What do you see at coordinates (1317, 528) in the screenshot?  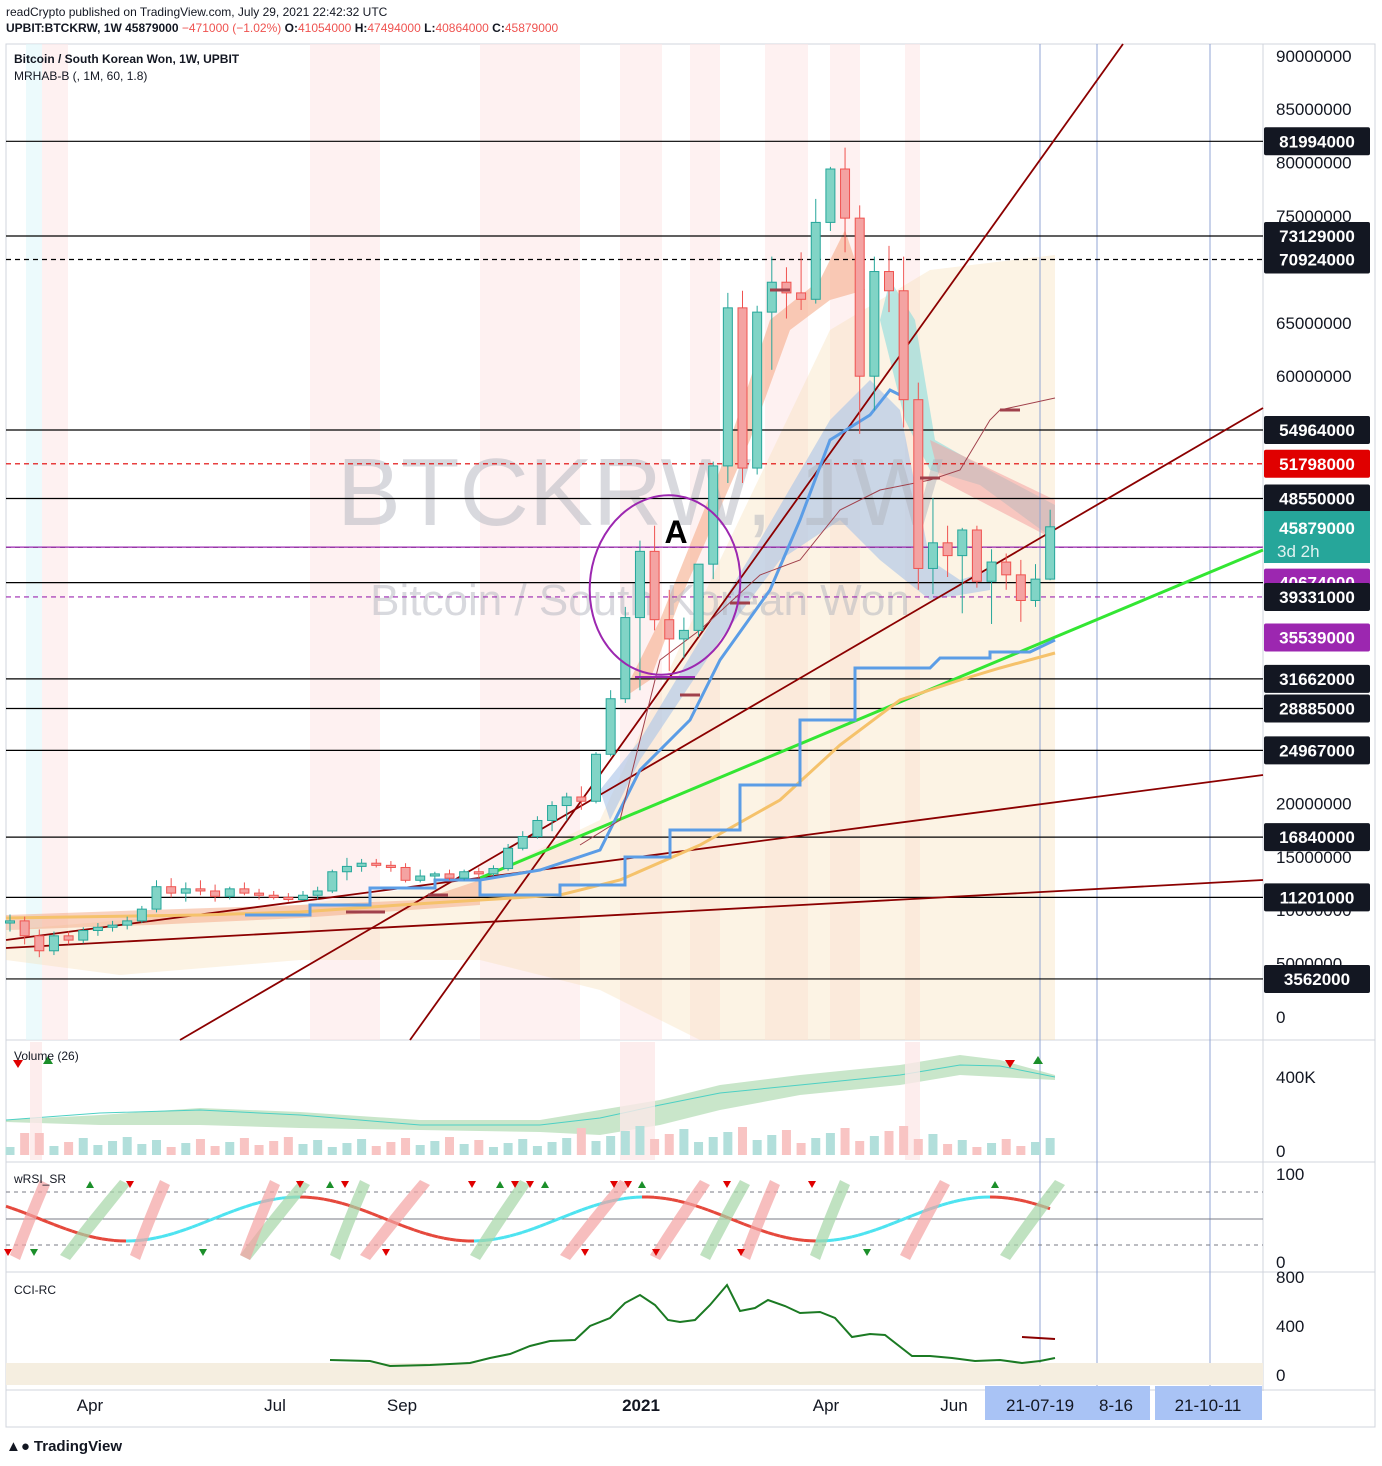 I see `last-price-label: 45879000` at bounding box center [1317, 528].